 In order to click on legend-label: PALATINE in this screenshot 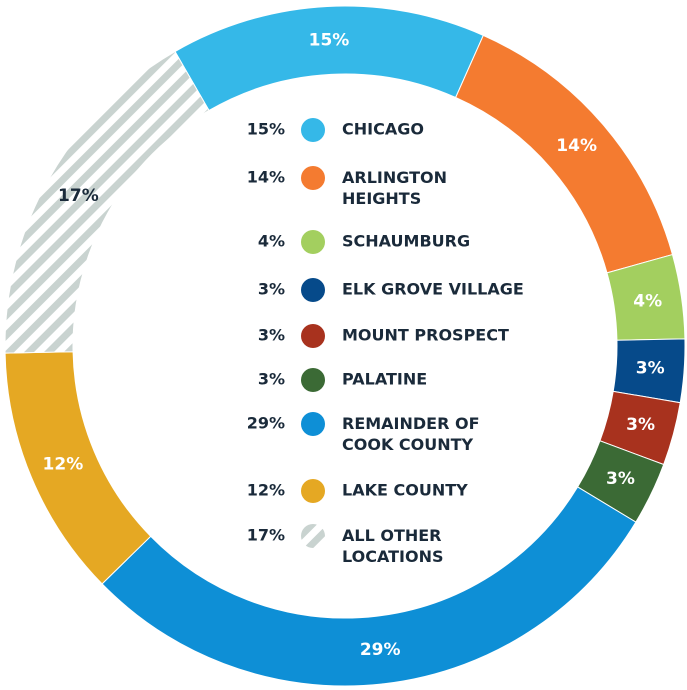, I will do `click(384, 379)`.